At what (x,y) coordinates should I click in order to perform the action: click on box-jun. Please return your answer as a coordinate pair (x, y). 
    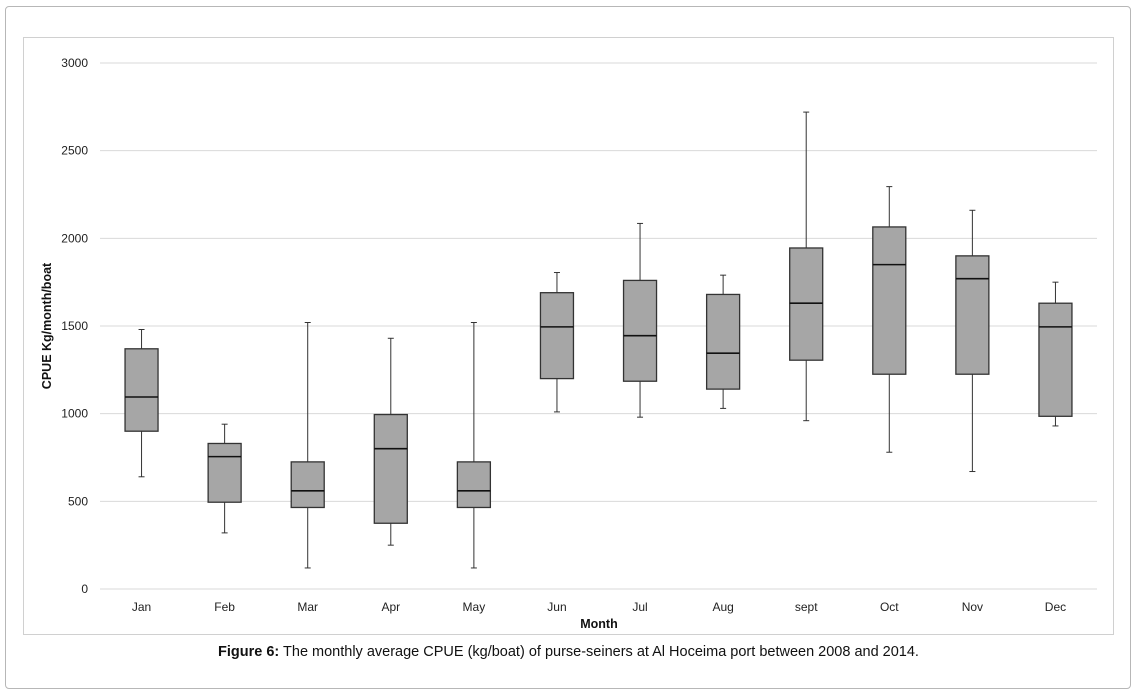
    Looking at the image, I should click on (557, 342).